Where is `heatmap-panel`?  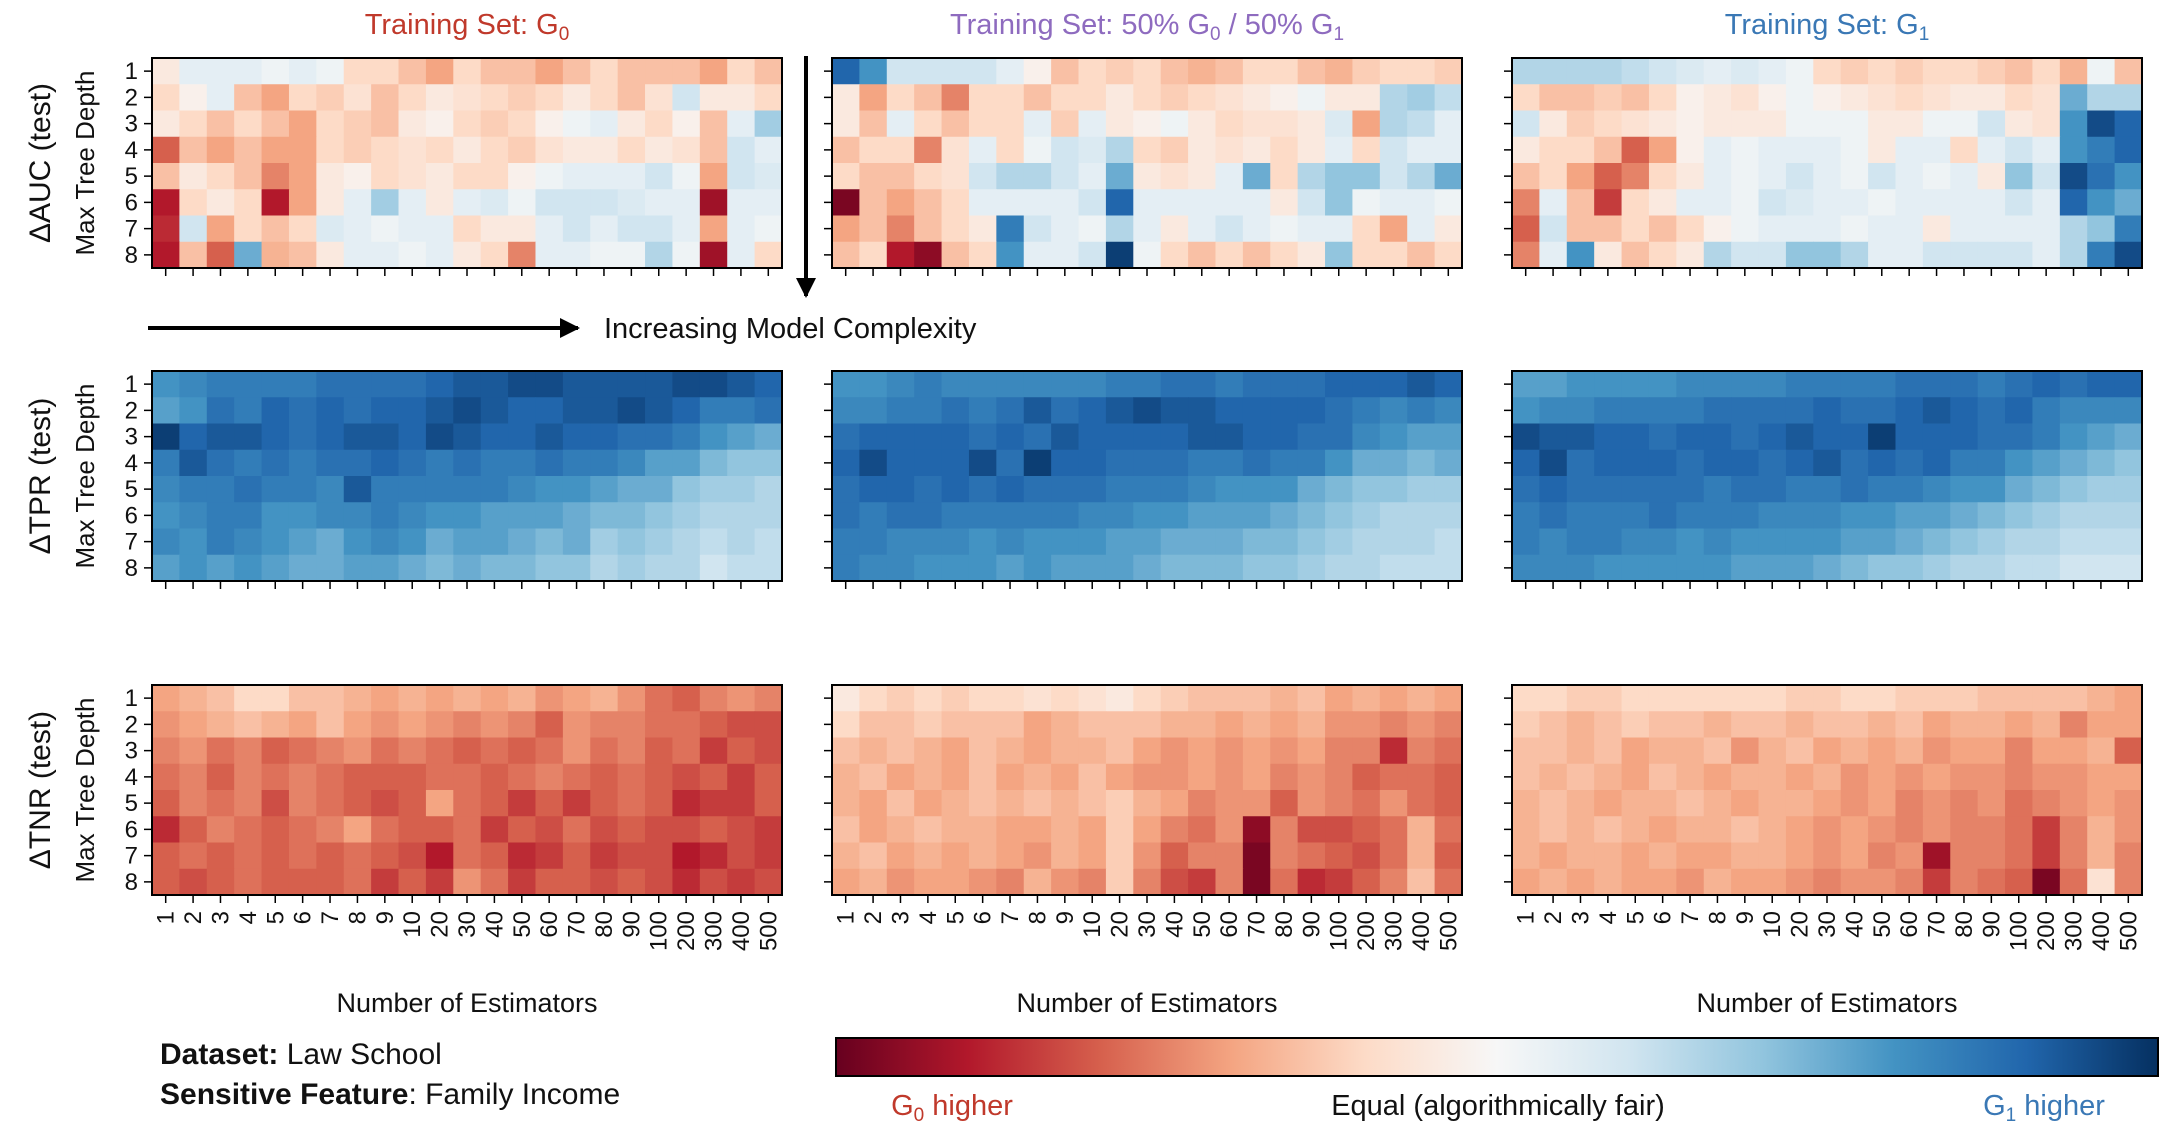 heatmap-panel is located at coordinates (1143, 166).